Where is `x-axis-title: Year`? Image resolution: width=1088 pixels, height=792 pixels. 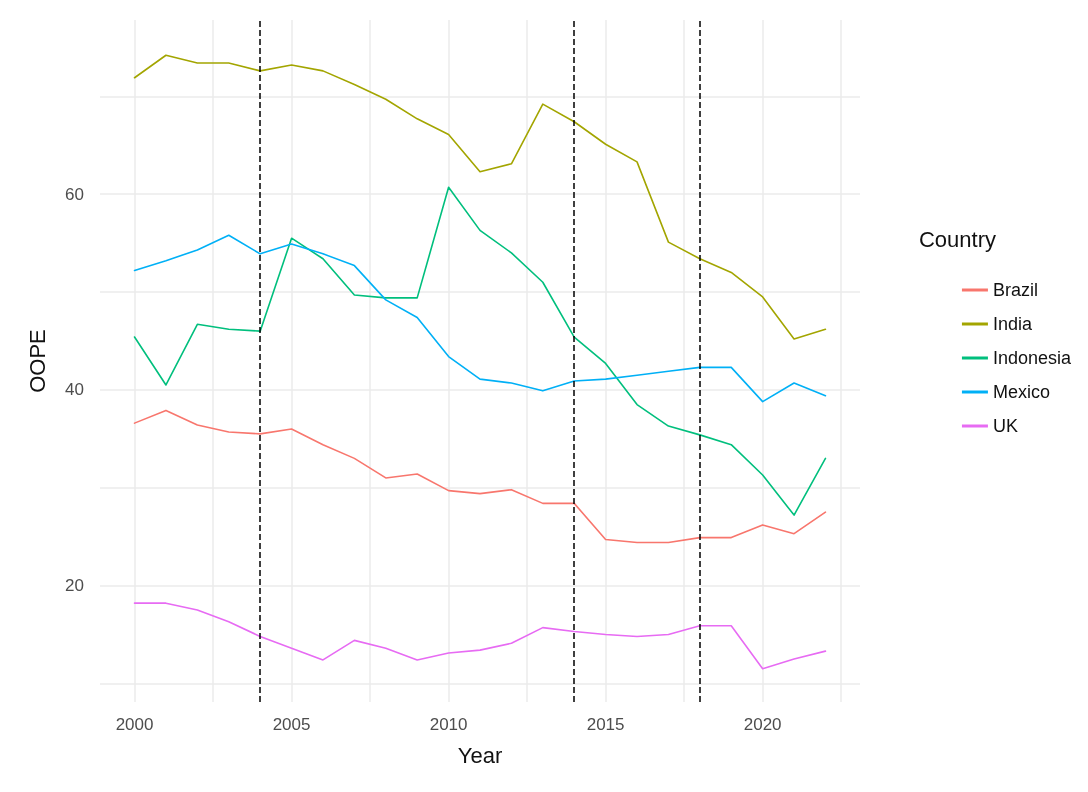 x-axis-title: Year is located at coordinates (480, 755).